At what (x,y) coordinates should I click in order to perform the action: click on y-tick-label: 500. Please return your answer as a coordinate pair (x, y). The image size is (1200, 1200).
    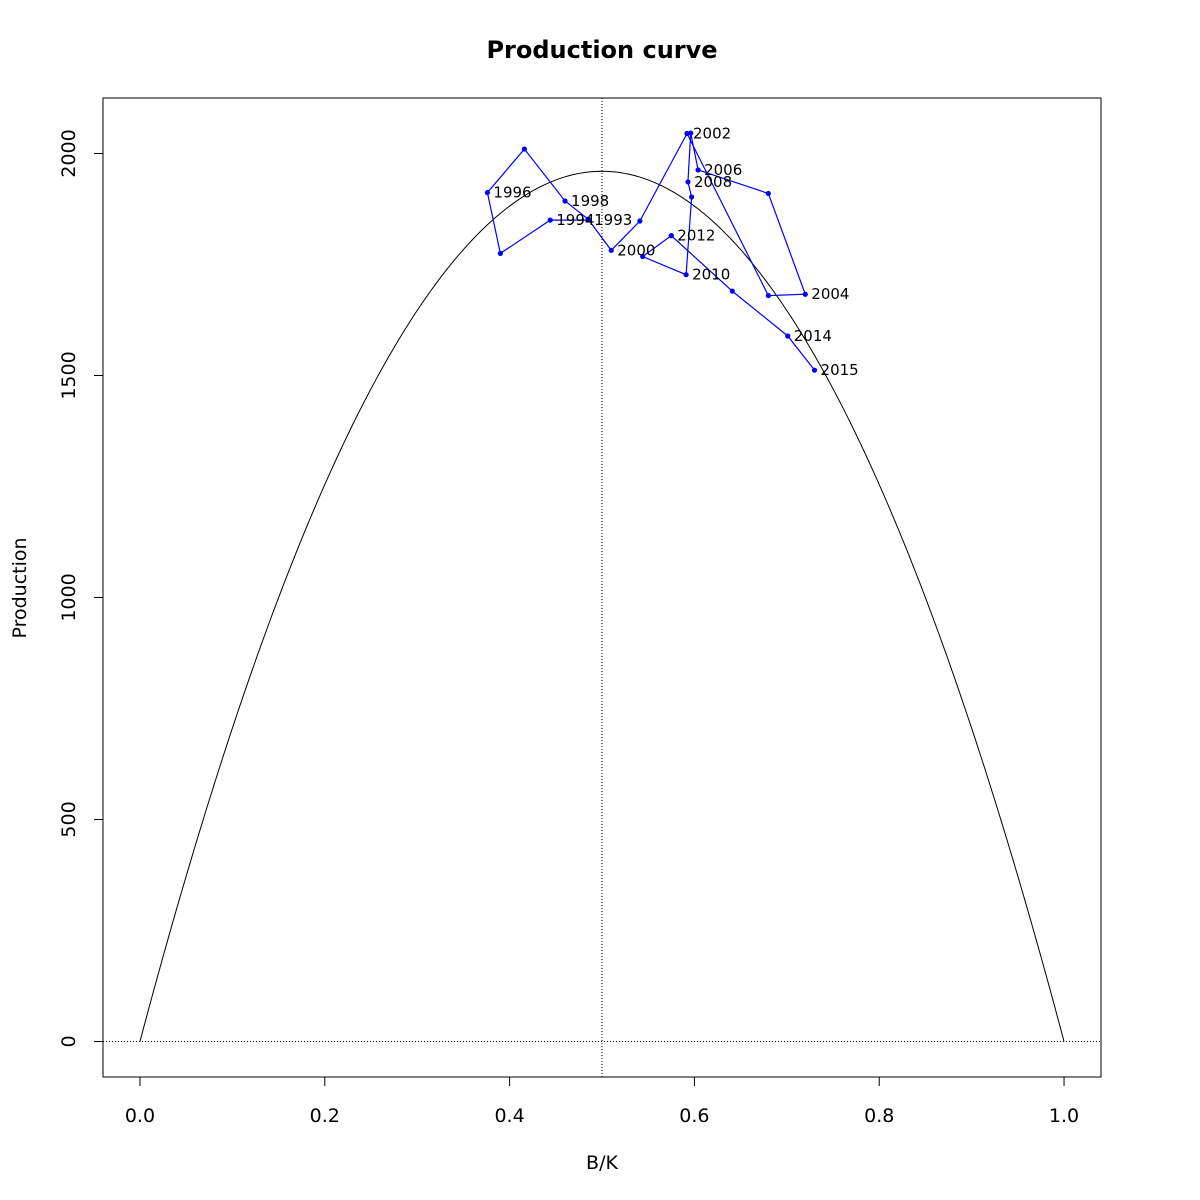
    Looking at the image, I should click on (69, 819).